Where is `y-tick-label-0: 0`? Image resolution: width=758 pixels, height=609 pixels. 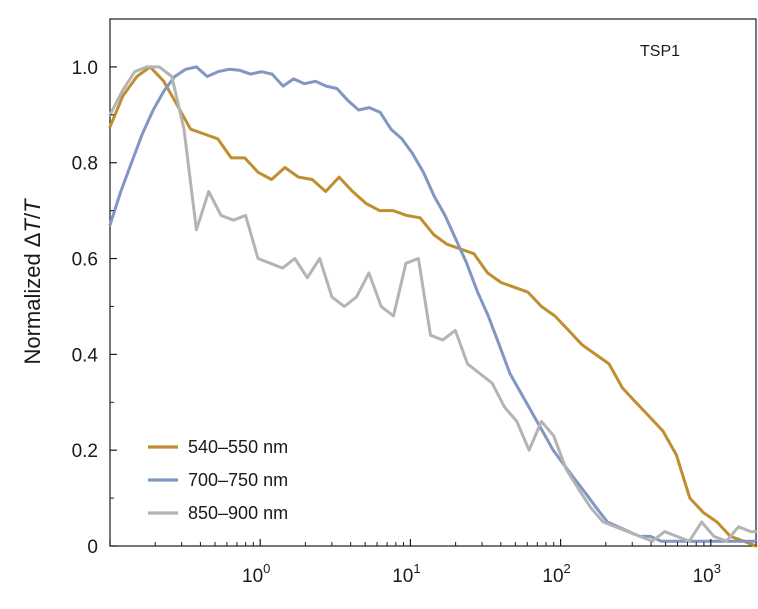 y-tick-label-0: 0 is located at coordinates (92, 547).